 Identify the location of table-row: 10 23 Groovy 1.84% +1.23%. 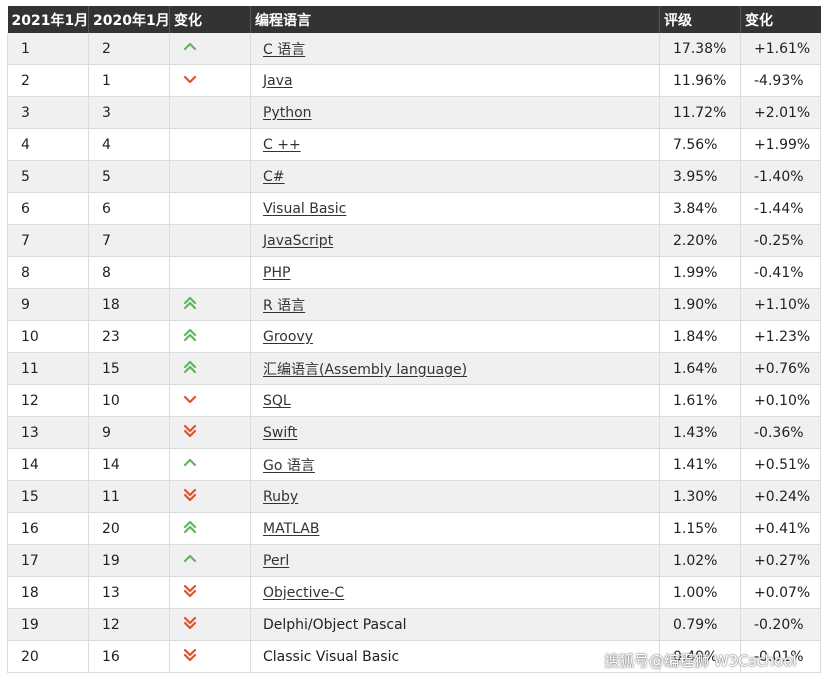
(414, 336).